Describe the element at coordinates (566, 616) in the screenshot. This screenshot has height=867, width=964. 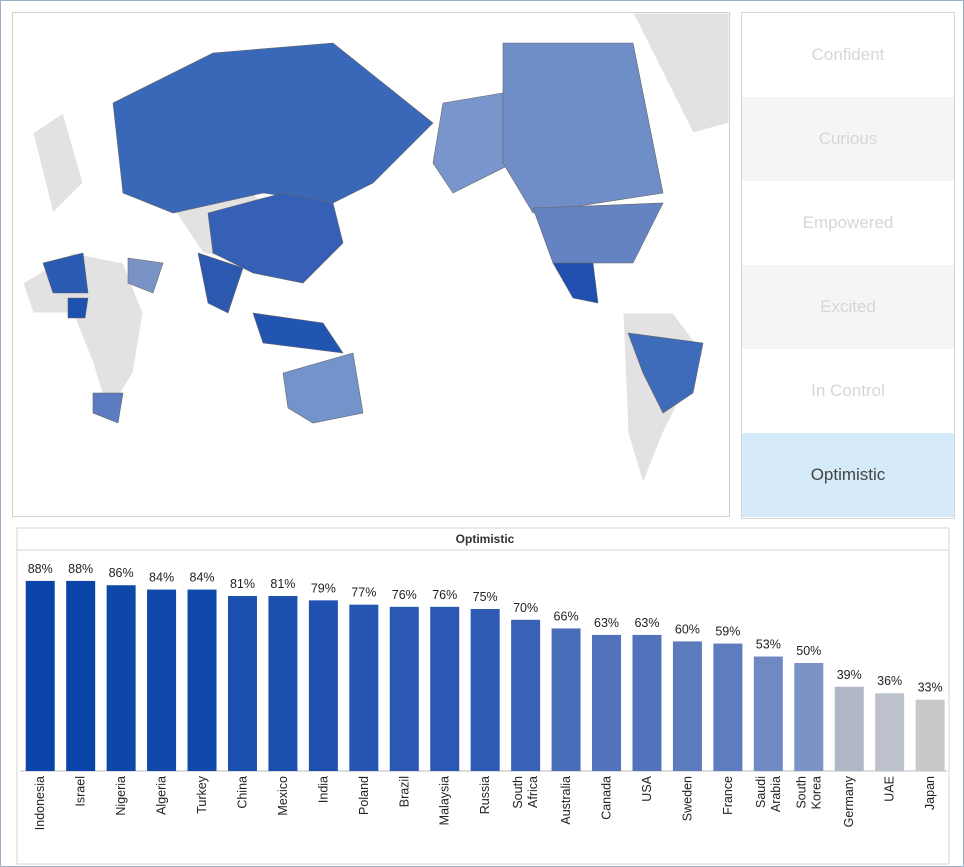
I see `value-label: 66%` at that location.